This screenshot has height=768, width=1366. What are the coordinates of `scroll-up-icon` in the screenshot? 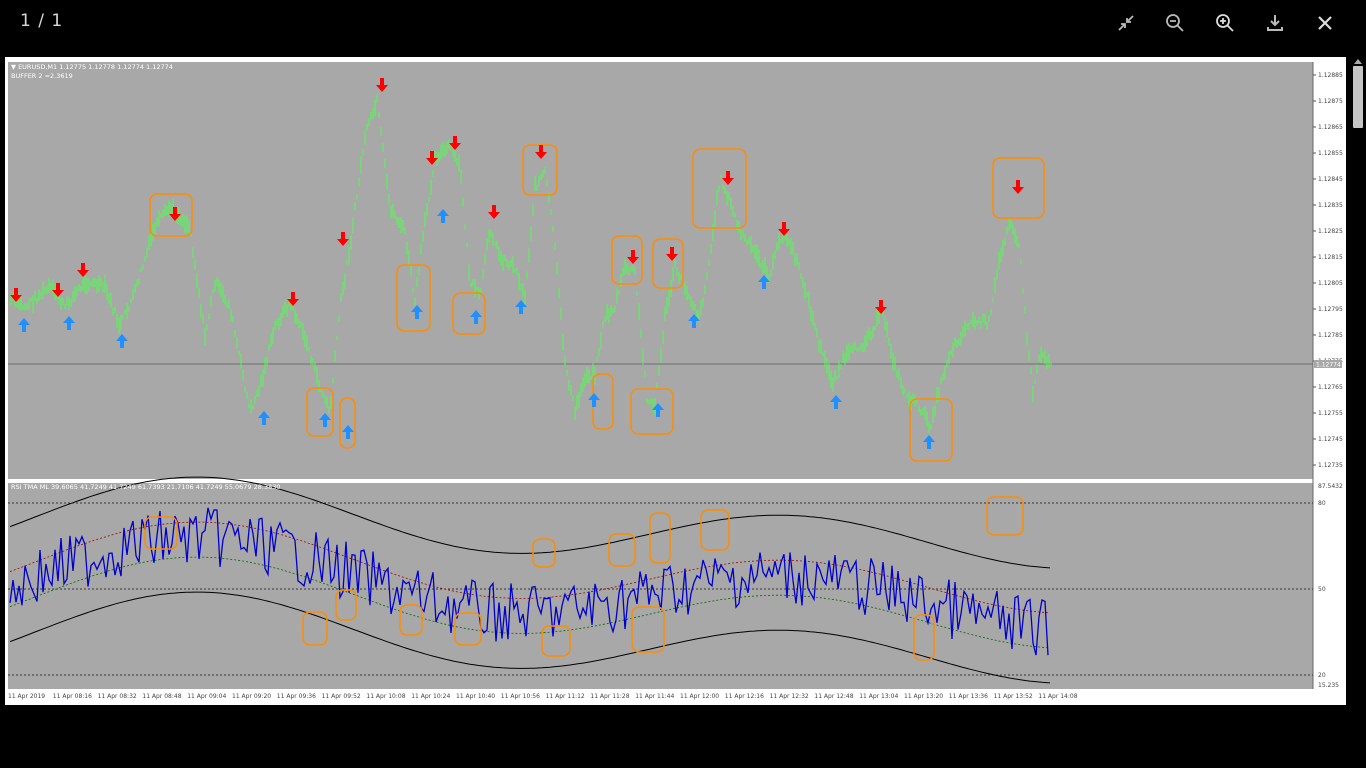 It's located at (1358, 61).